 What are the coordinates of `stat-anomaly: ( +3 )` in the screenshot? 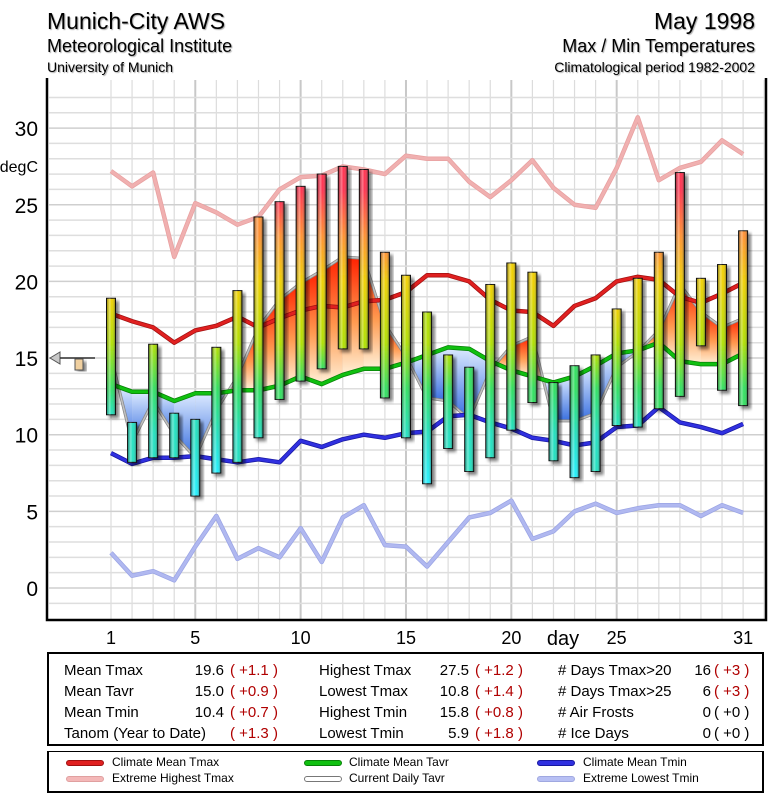 It's located at (732, 691).